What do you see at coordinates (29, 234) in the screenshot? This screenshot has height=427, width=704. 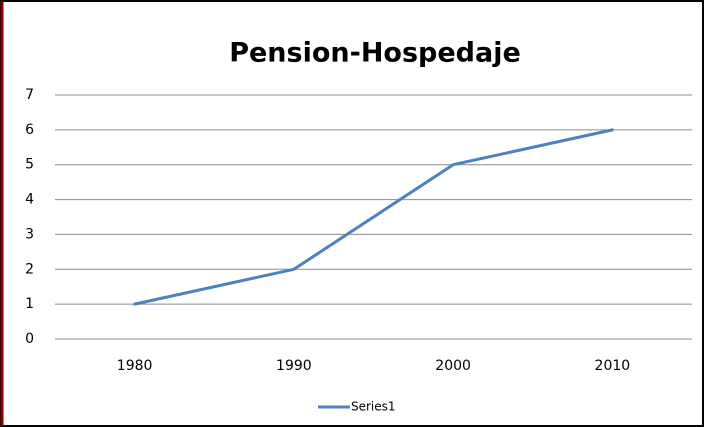 I see `y-tick-label: 3` at bounding box center [29, 234].